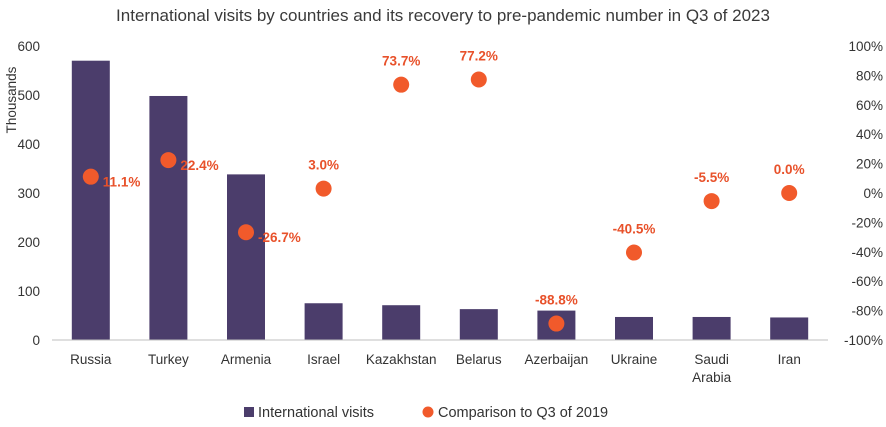  I want to click on x-tick-label: Belarus, so click(479, 359).